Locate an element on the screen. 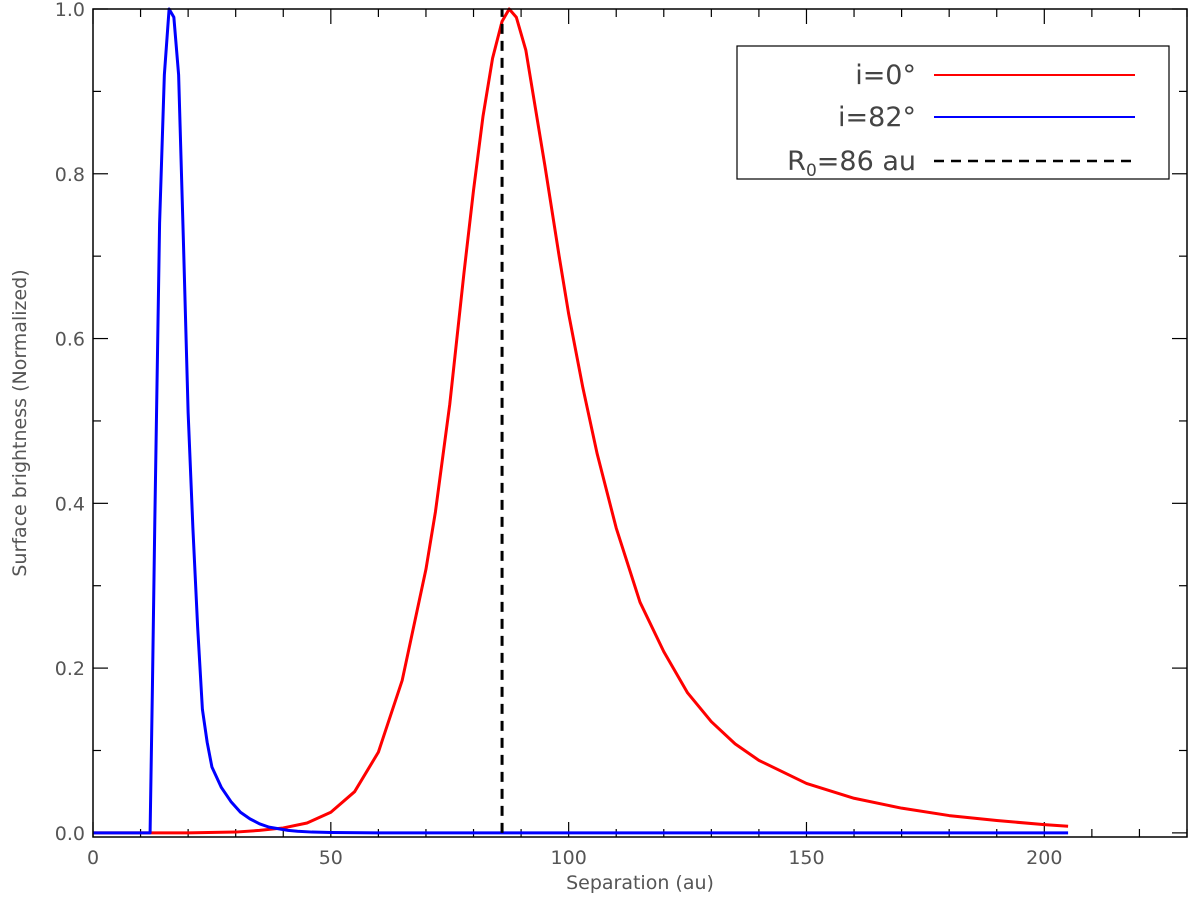 This screenshot has height=912, width=1200. legend-entry-label-r0: R0=86 au is located at coordinates (851, 163).